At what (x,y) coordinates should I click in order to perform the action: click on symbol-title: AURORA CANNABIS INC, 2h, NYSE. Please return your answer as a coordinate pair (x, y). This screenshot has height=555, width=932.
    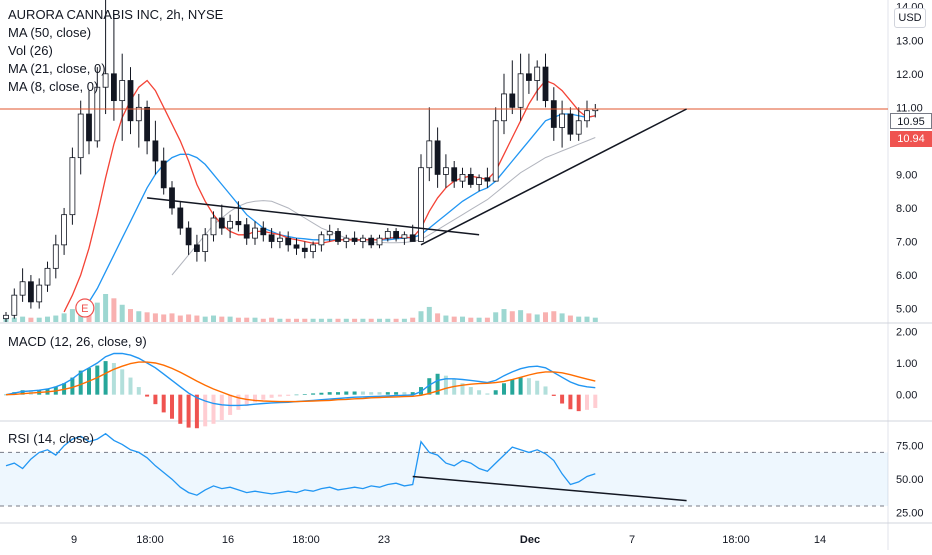
    Looking at the image, I should click on (116, 14).